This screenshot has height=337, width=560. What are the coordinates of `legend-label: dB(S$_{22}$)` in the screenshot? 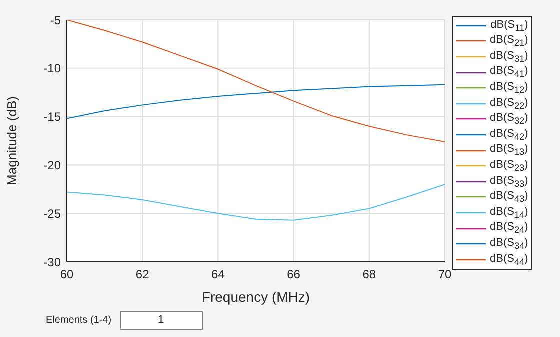 It's located at (509, 103).